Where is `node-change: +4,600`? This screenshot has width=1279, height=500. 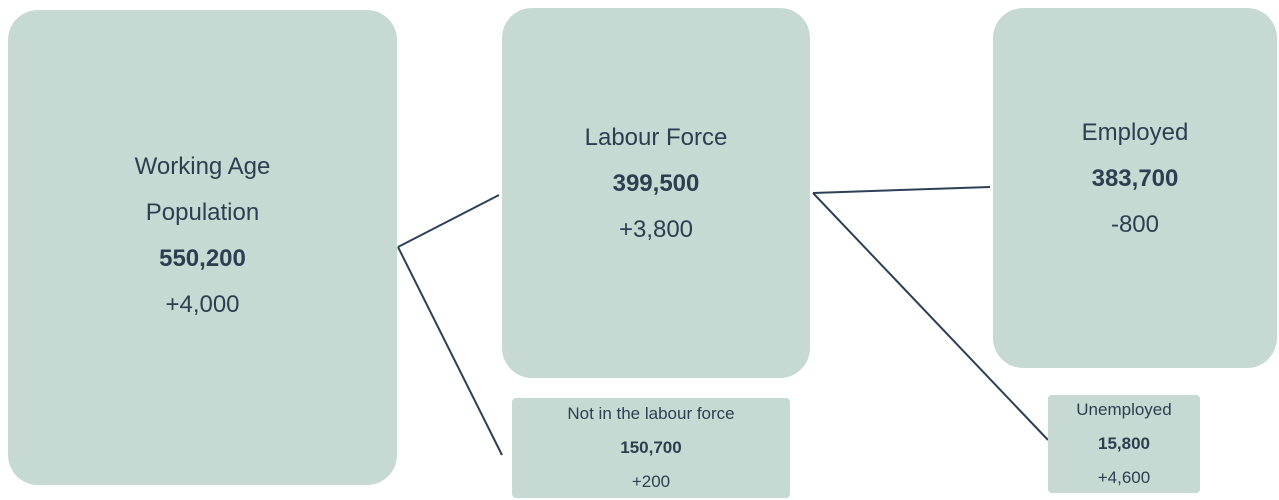 node-change: +4,600 is located at coordinates (1124, 477).